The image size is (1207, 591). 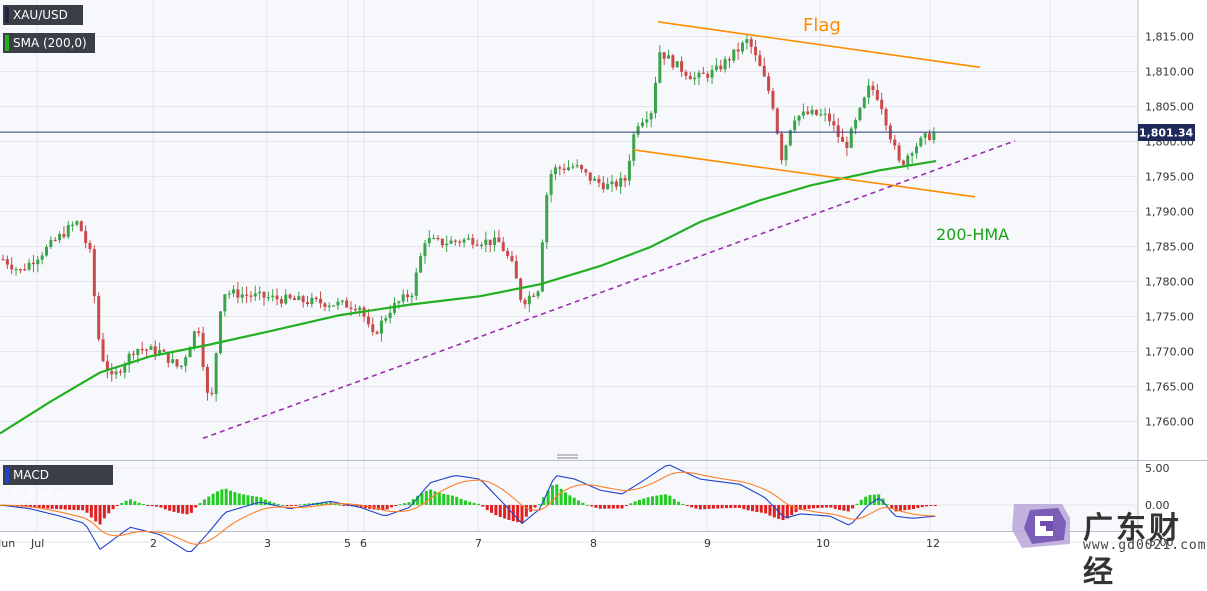 What do you see at coordinates (972, 234) in the screenshot?
I see `hma-annotation: 200-HMA` at bounding box center [972, 234].